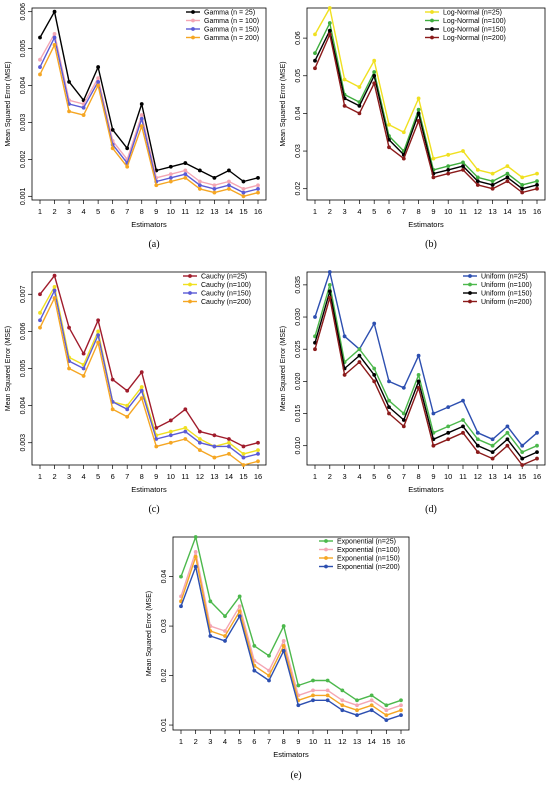  I want to click on x-tick-label: 6, so click(113, 211).